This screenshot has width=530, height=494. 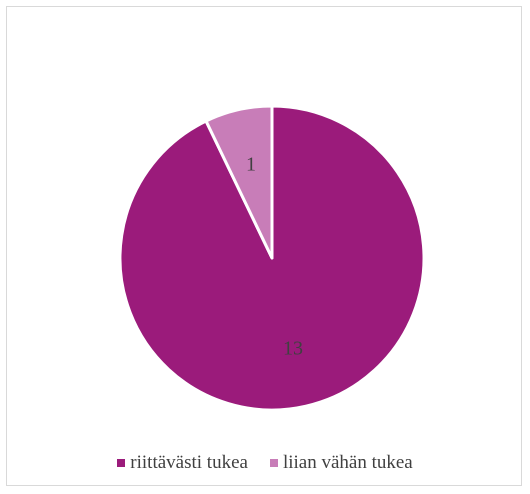 What do you see at coordinates (265, 463) in the screenshot?
I see `legend: riittävästi tukea liian vähän tukea` at bounding box center [265, 463].